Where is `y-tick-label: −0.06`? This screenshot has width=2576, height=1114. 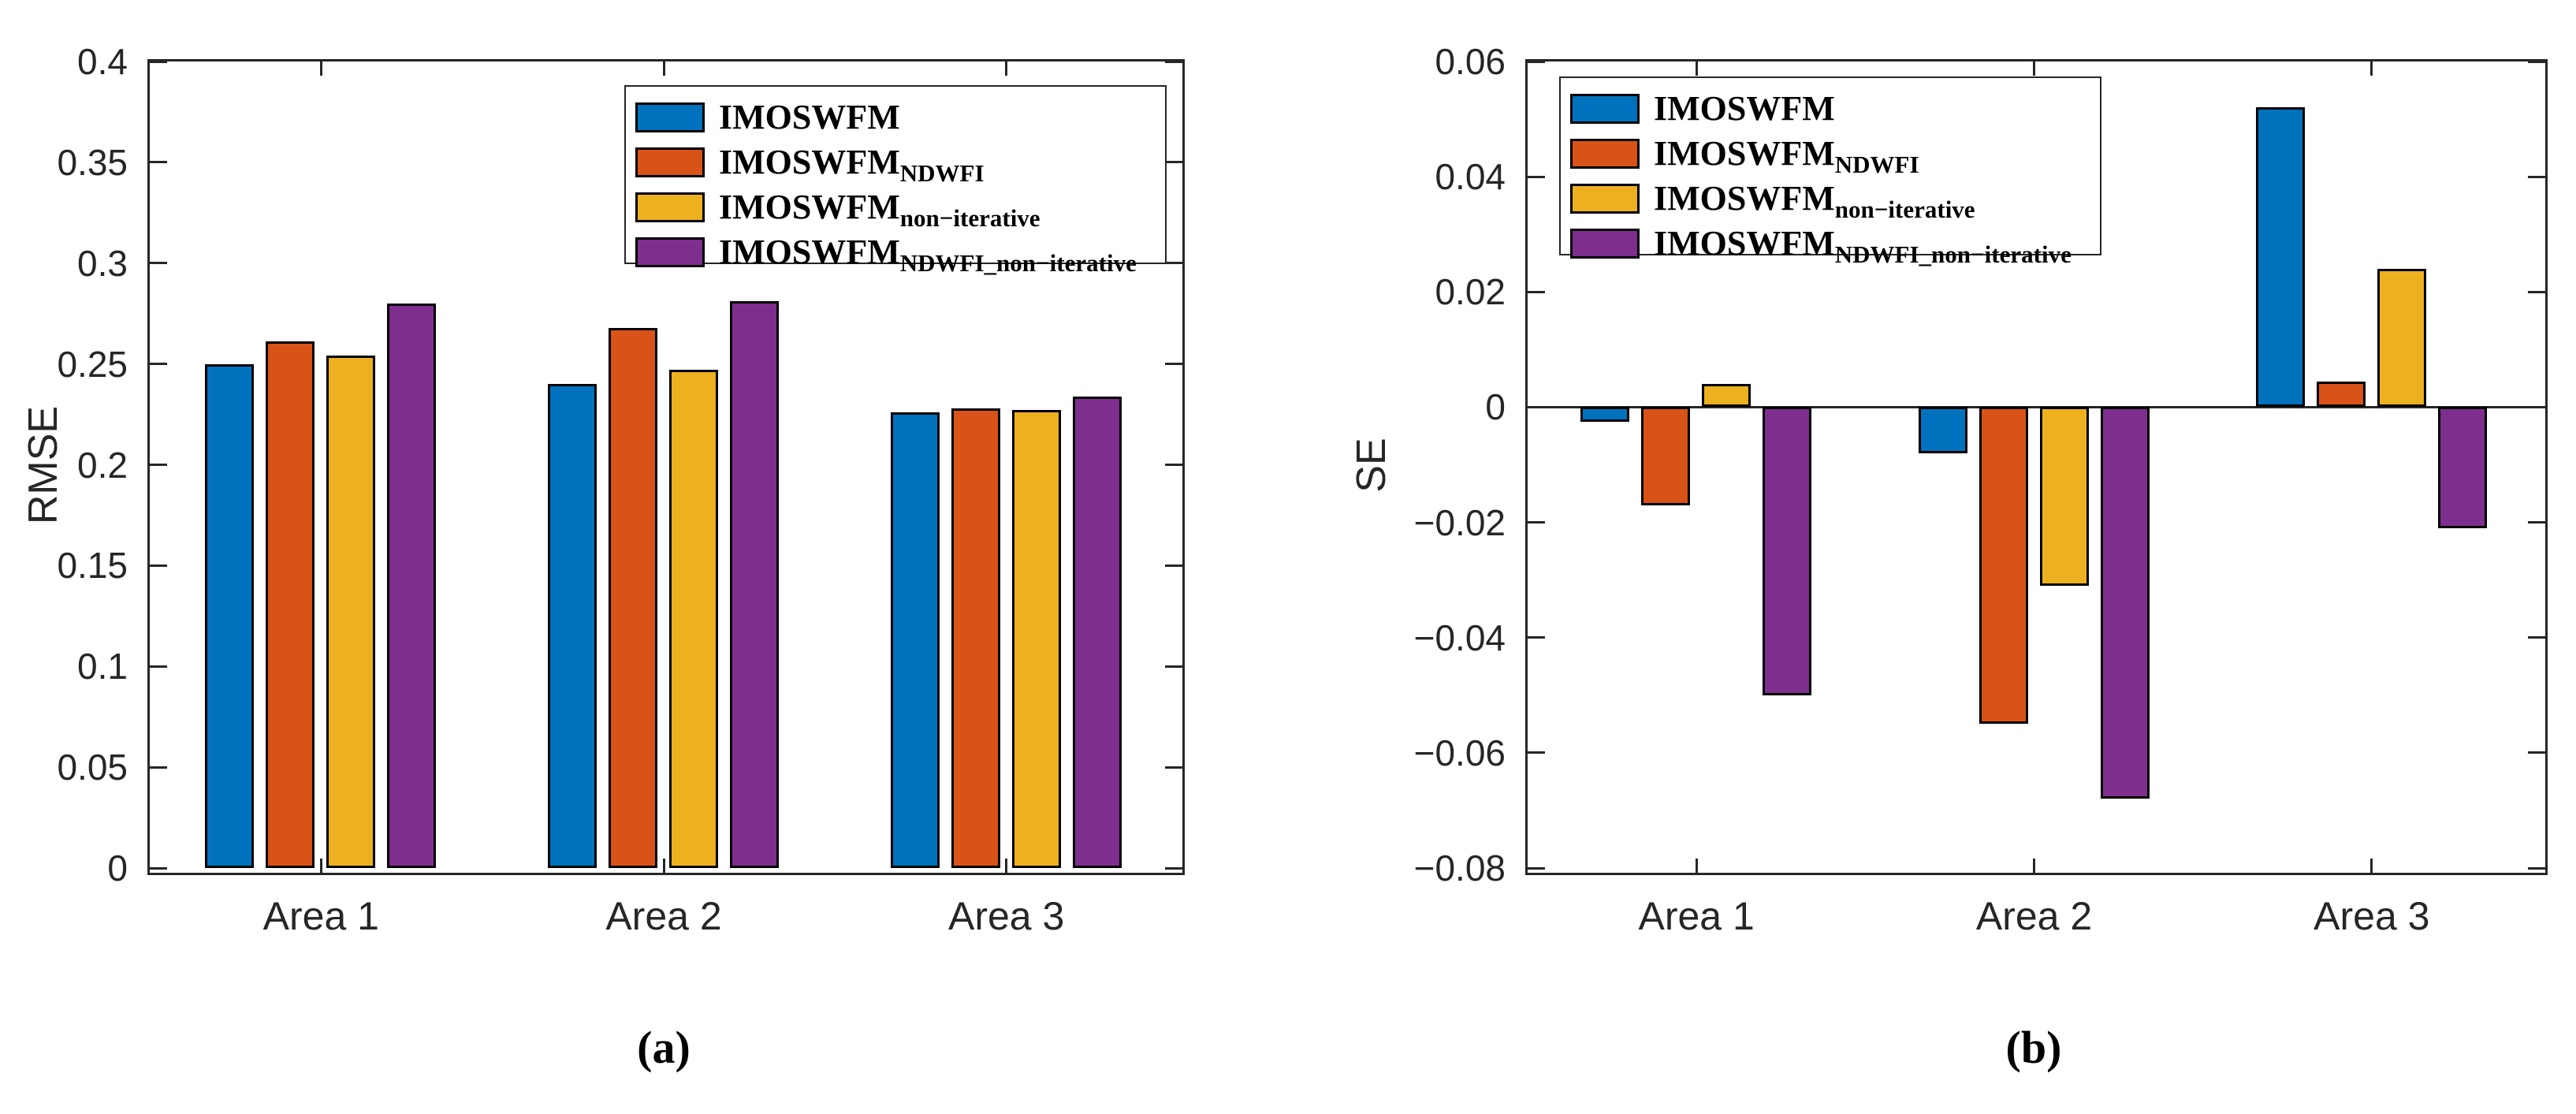
y-tick-label: −0.06 is located at coordinates (1459, 752).